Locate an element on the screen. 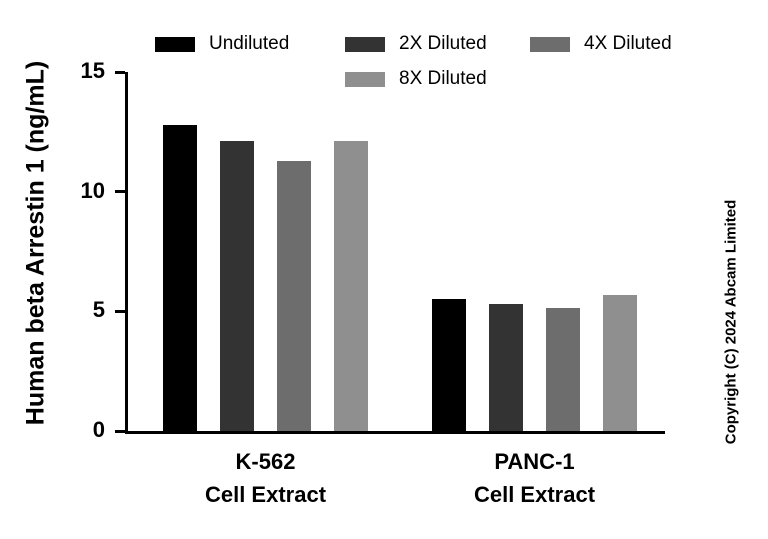 The width and height of the screenshot is (768, 539). legend-label: 8X Diluted is located at coordinates (443, 78).